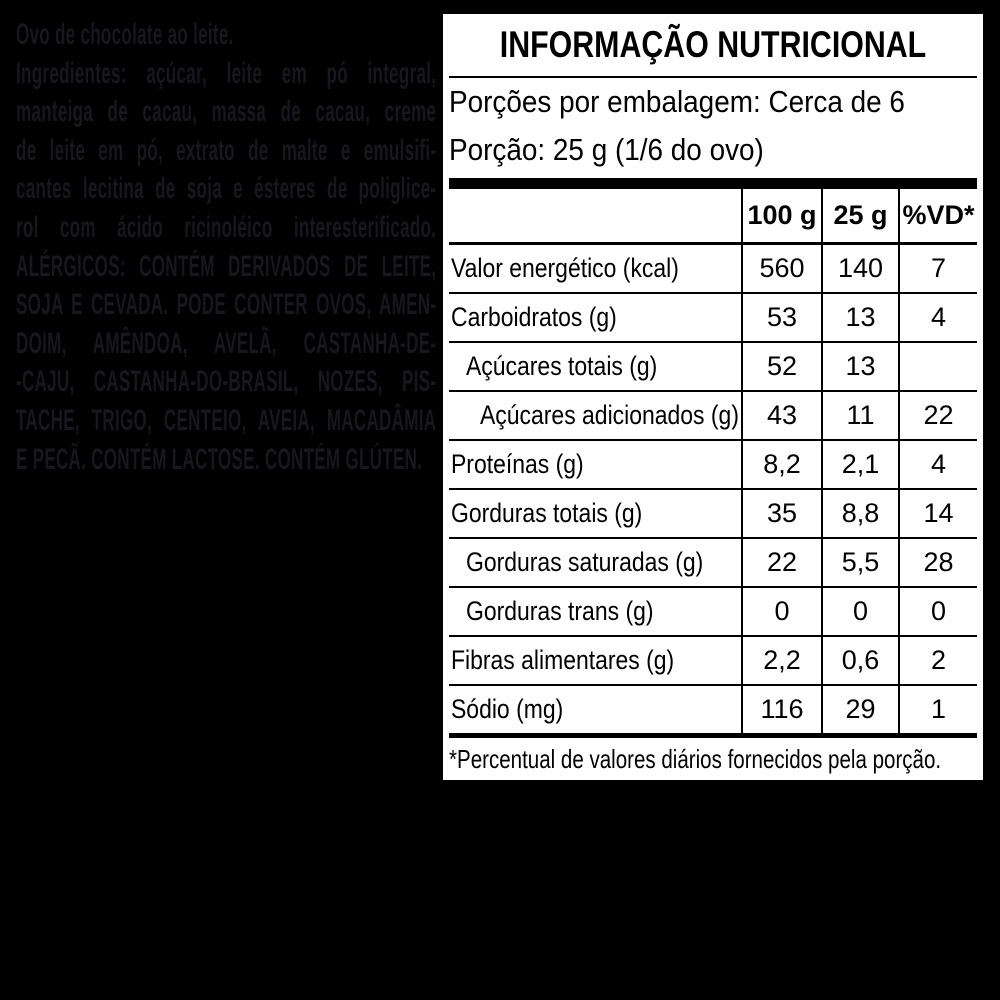  Describe the element at coordinates (781, 612) in the screenshot. I see `value-per-100g: 0` at that location.